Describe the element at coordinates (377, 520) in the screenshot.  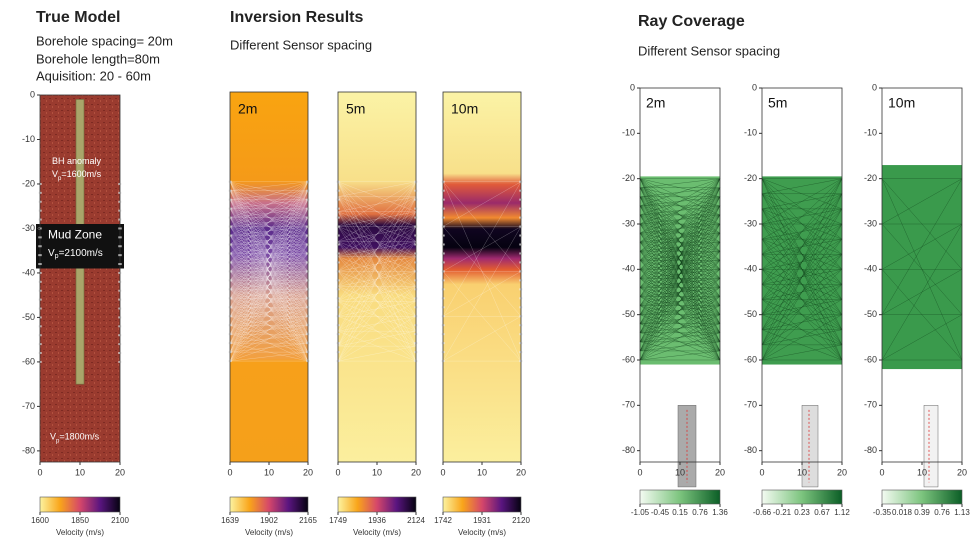
I see `colorbar-tick-label: 1936` at that location.